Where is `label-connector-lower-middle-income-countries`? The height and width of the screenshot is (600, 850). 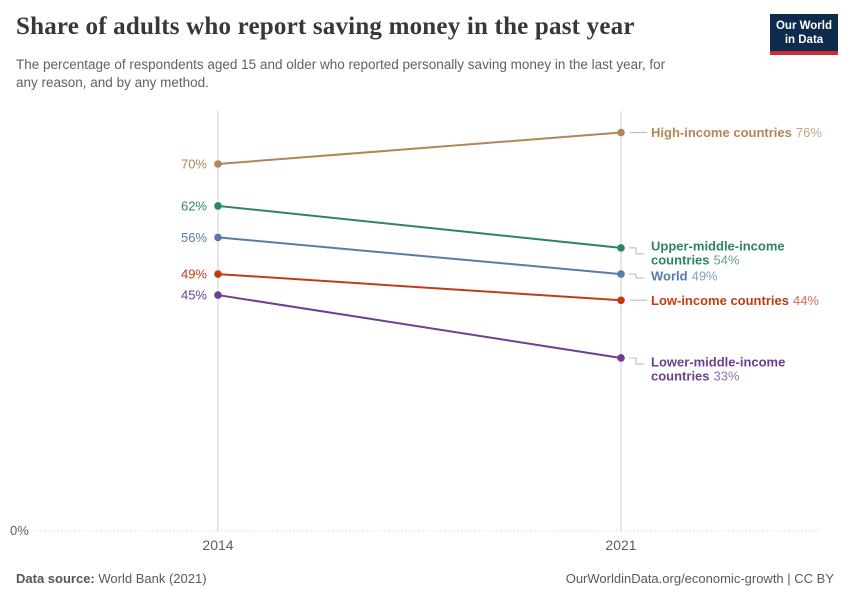
label-connector-lower-middle-income-countries is located at coordinates (636, 361).